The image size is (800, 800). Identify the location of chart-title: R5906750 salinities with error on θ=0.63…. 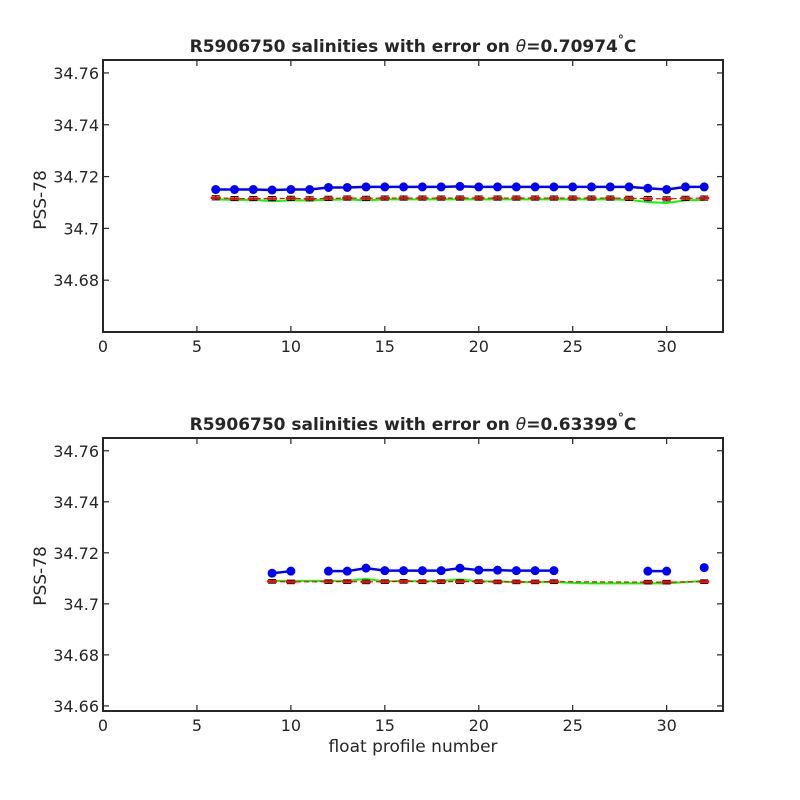
(413, 423).